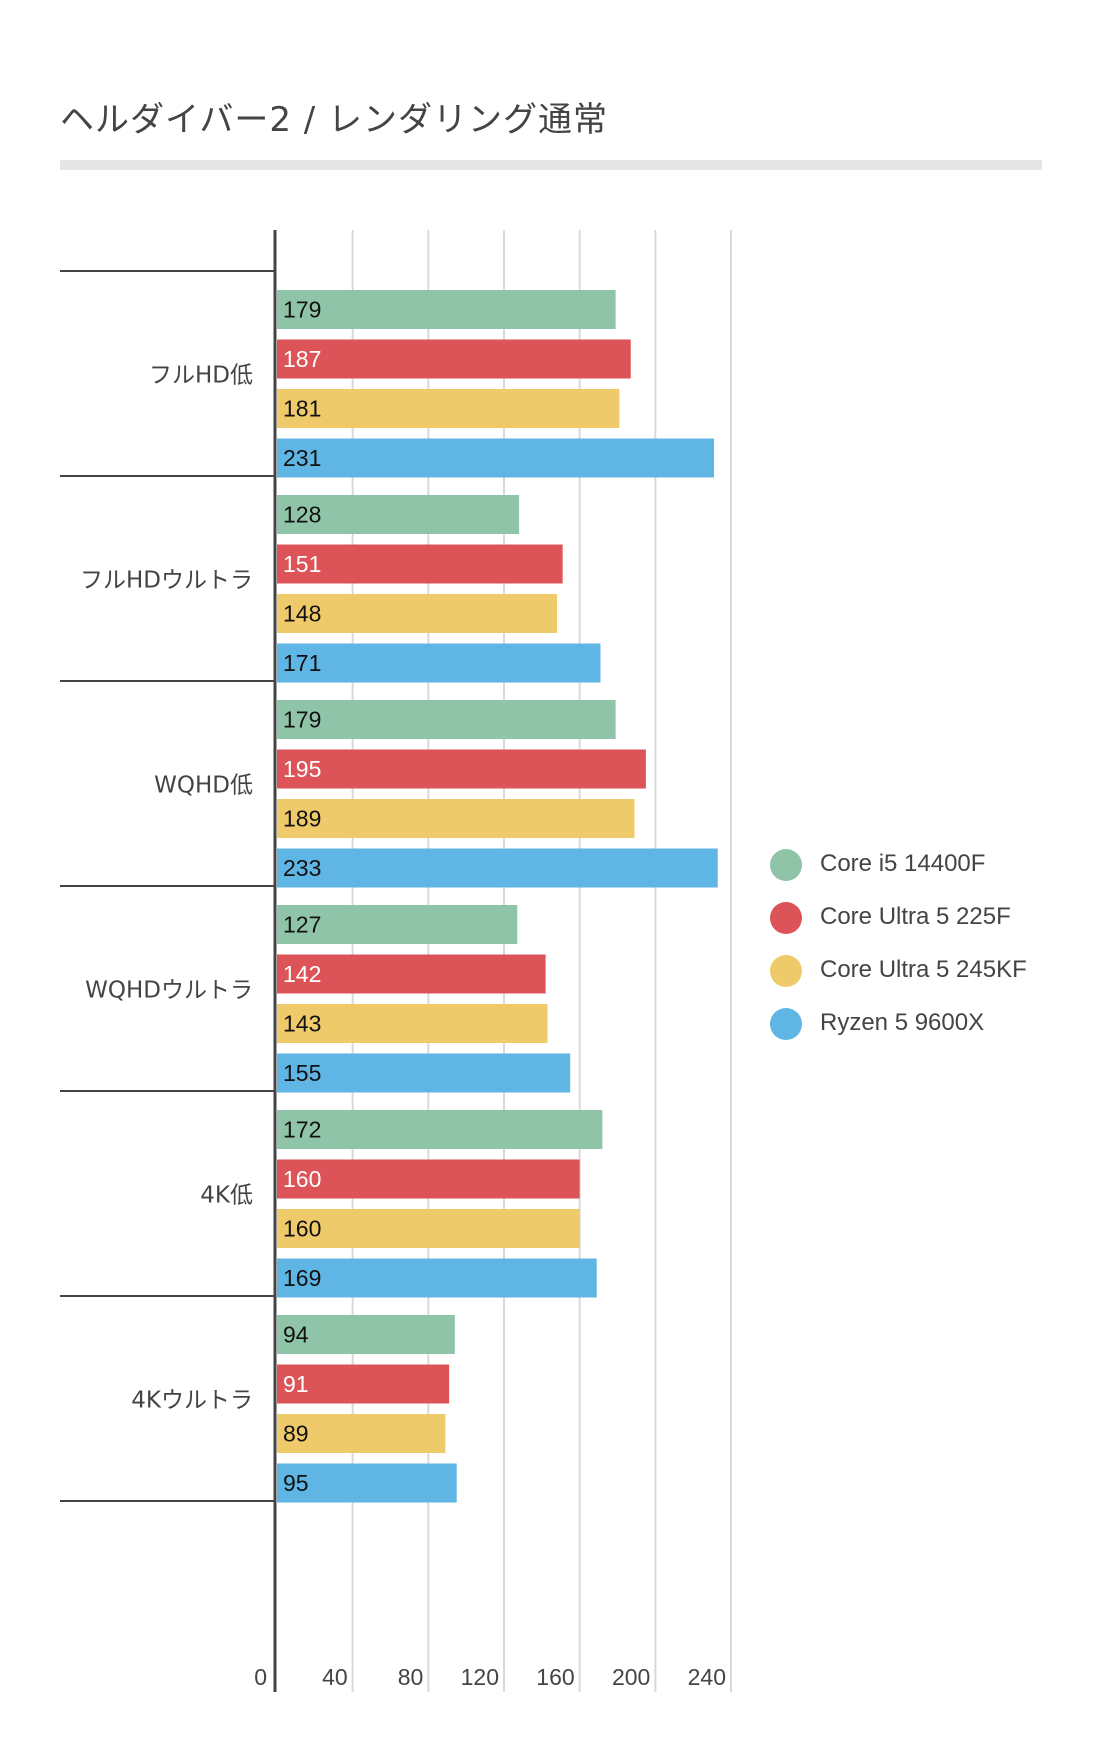 This screenshot has width=1100, height=1758. Describe the element at coordinates (902, 1022) in the screenshot. I see `legend-label: Ryzen 5 9600X` at that location.